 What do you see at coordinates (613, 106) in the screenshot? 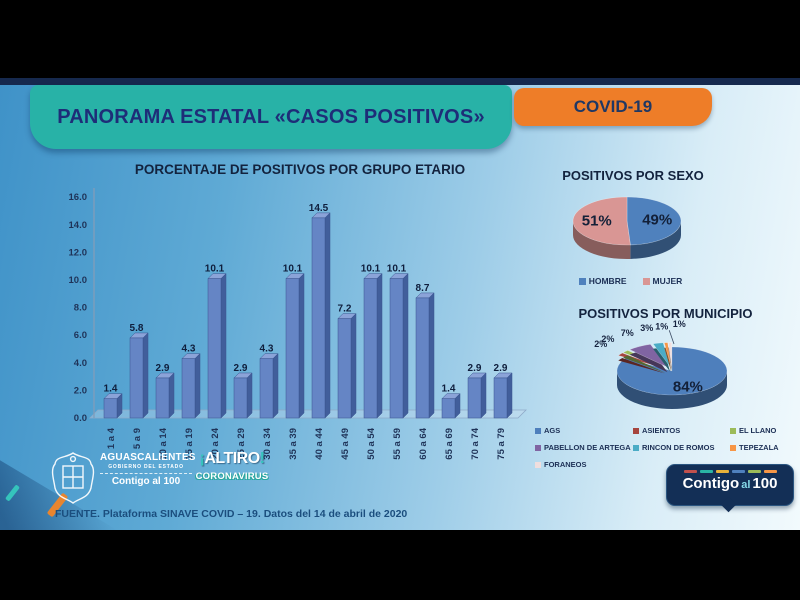
I see `covid-badge-text: COVID-19` at bounding box center [613, 106].